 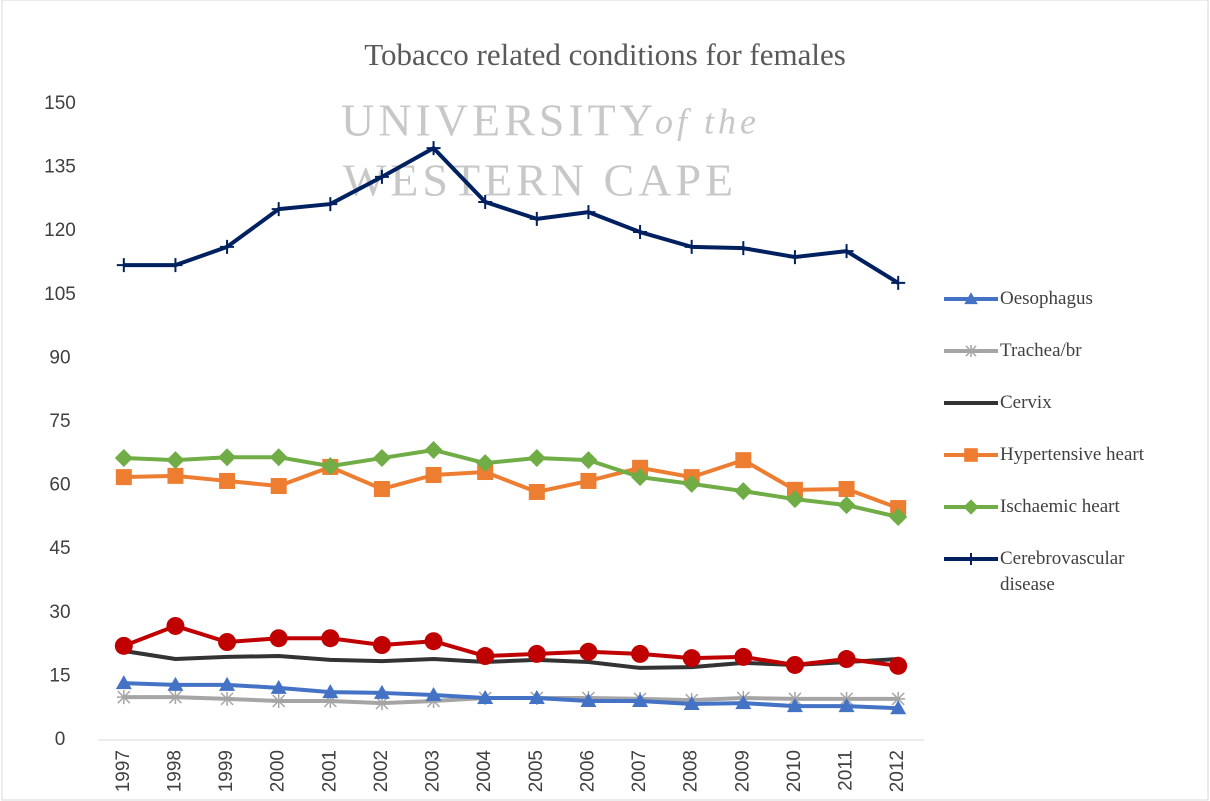 I want to click on legend-item: Cerebrovascular disease, so click(x=1057, y=572).